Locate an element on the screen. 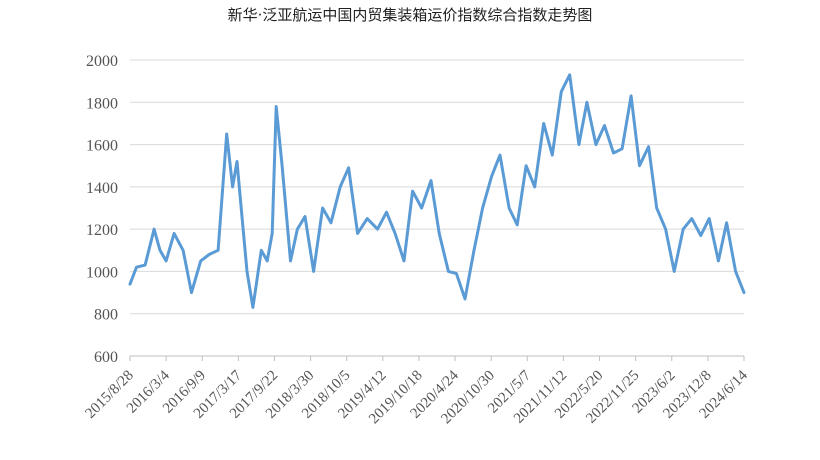 Image resolution: width=820 pixels, height=460 pixels. y-tick-label: 800 is located at coordinates (106, 315).